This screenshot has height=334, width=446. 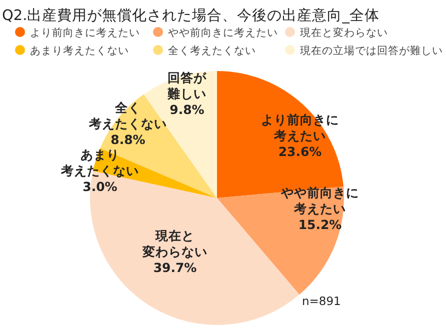 What do you see at coordinates (175, 251) in the screenshot?
I see `data-label: 現在と変わらない 39.7%` at bounding box center [175, 251].